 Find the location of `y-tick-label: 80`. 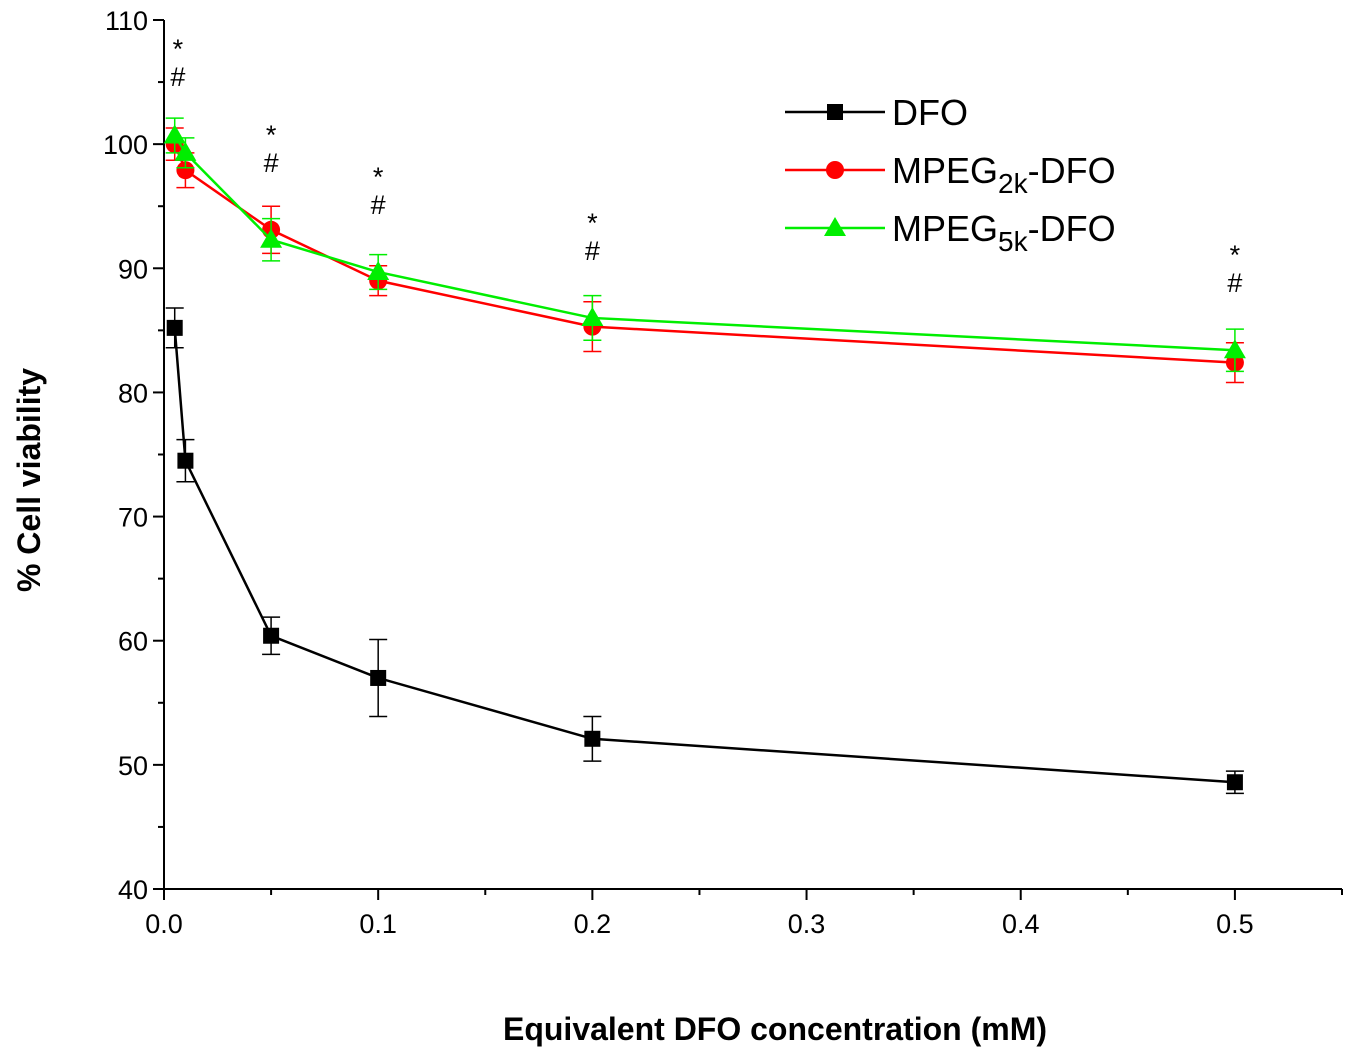

y-tick-label: 80 is located at coordinates (133, 393).